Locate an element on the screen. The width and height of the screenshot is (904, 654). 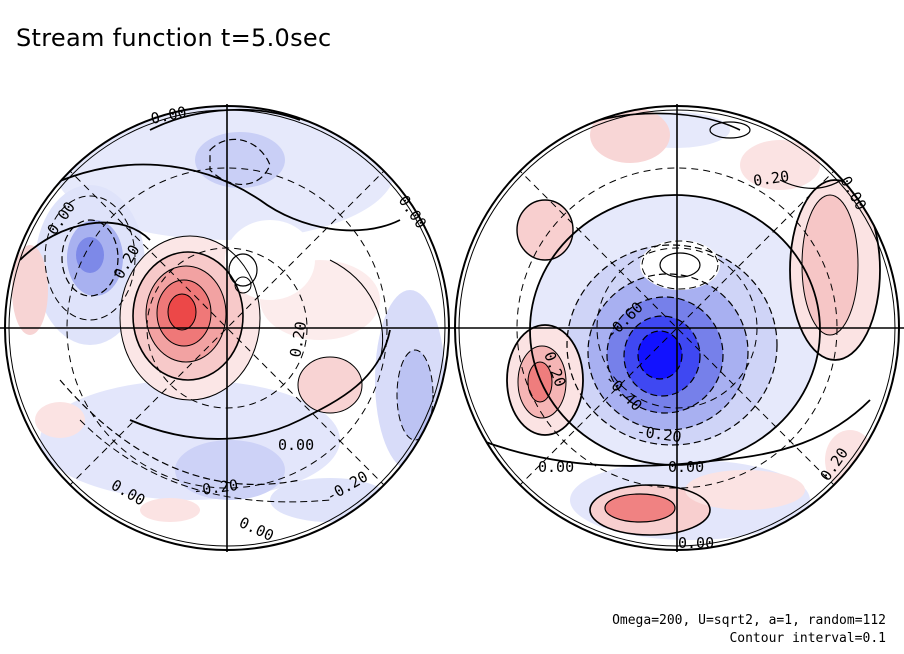
run-parameters: Omega=200, U=sqrt2, a=1, random=112 is located at coordinates (749, 620).